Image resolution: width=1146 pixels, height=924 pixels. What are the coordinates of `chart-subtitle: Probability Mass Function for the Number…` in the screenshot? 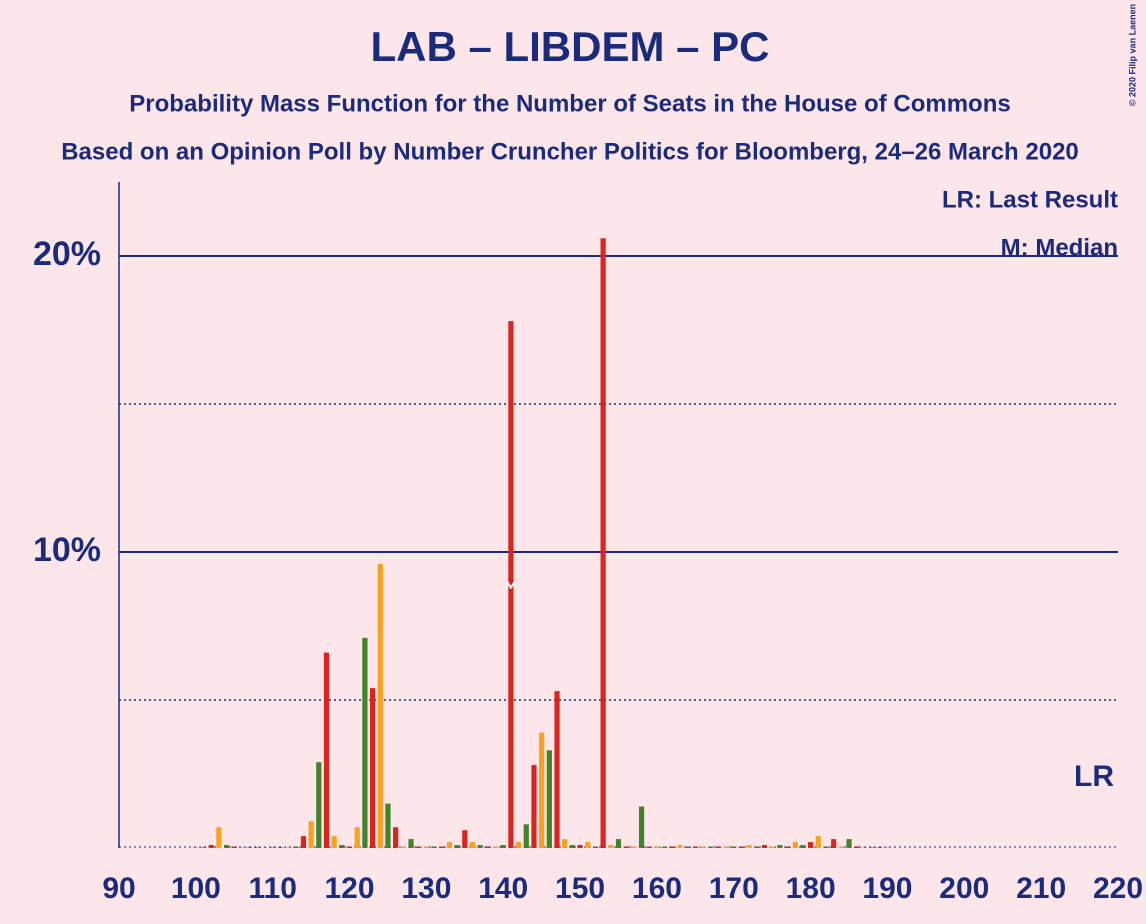 It's located at (569, 103).